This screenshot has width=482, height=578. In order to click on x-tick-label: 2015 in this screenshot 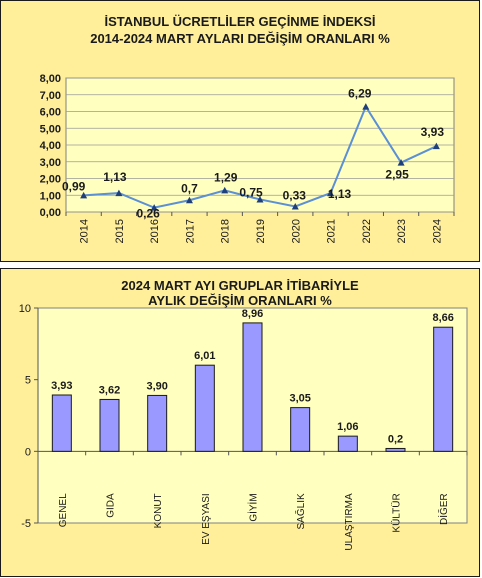, I will do `click(120, 231)`.